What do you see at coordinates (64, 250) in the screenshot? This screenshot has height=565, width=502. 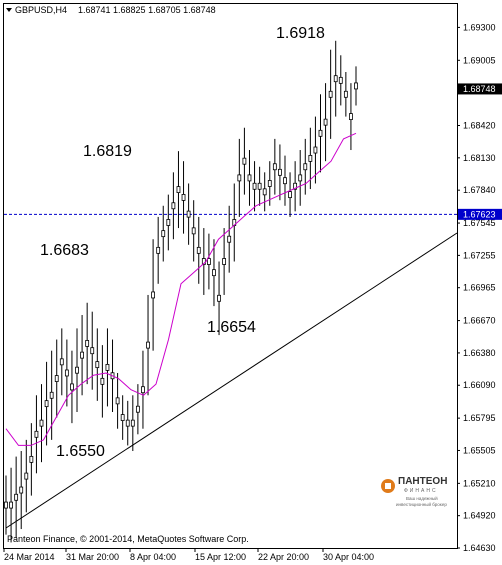 I see `price-annotation: 1.6683` at bounding box center [64, 250].